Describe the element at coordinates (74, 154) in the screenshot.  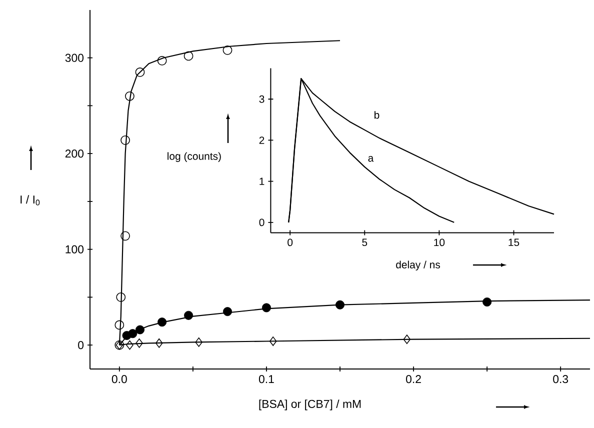
I see `y-tick-label: 200` at that location.